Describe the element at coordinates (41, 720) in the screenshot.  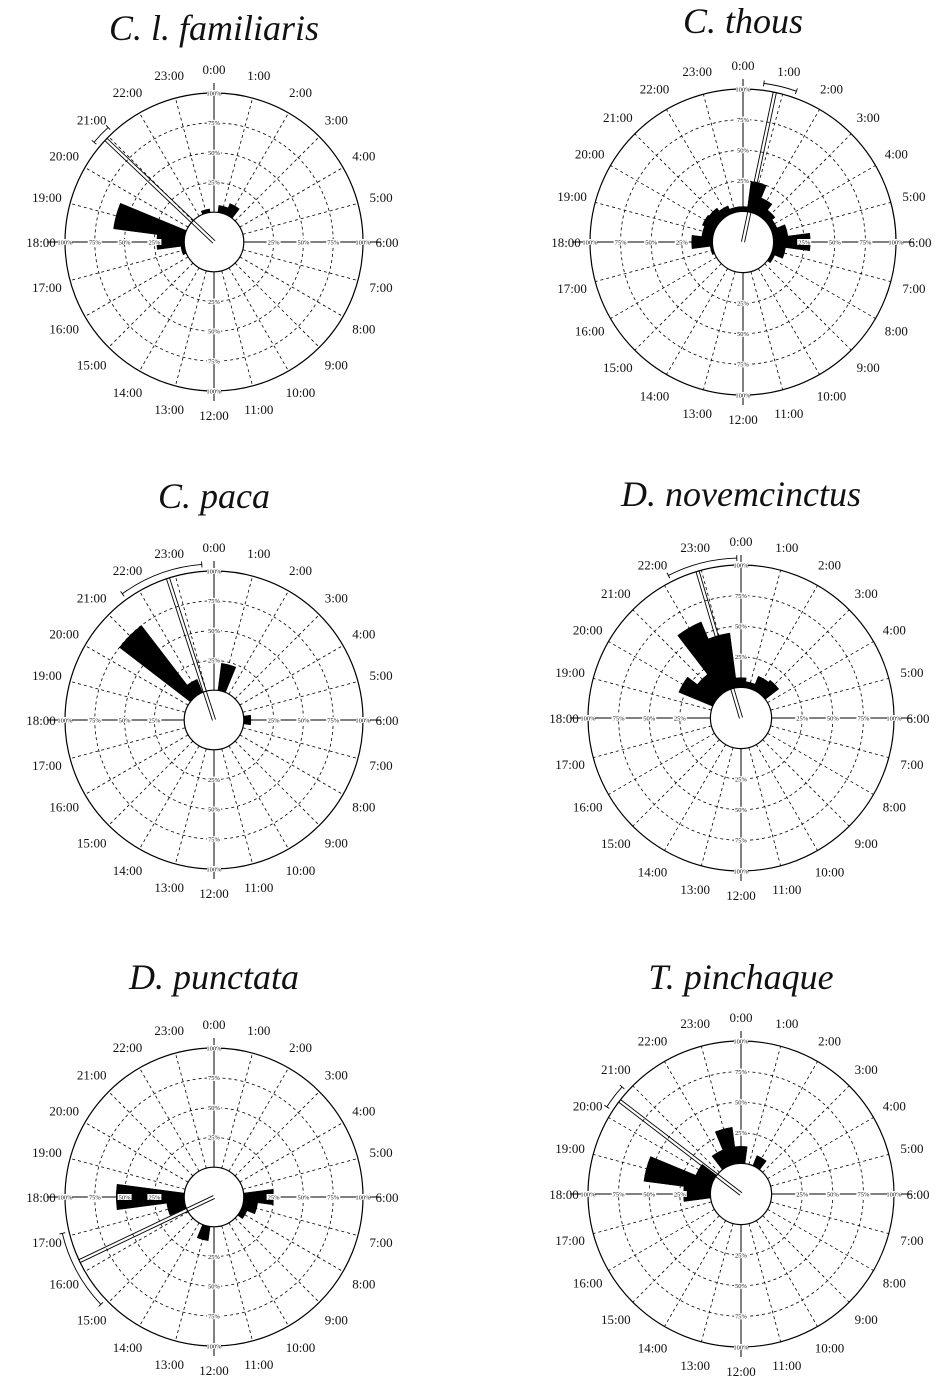
I see `hour-label: 18:00` at that location.